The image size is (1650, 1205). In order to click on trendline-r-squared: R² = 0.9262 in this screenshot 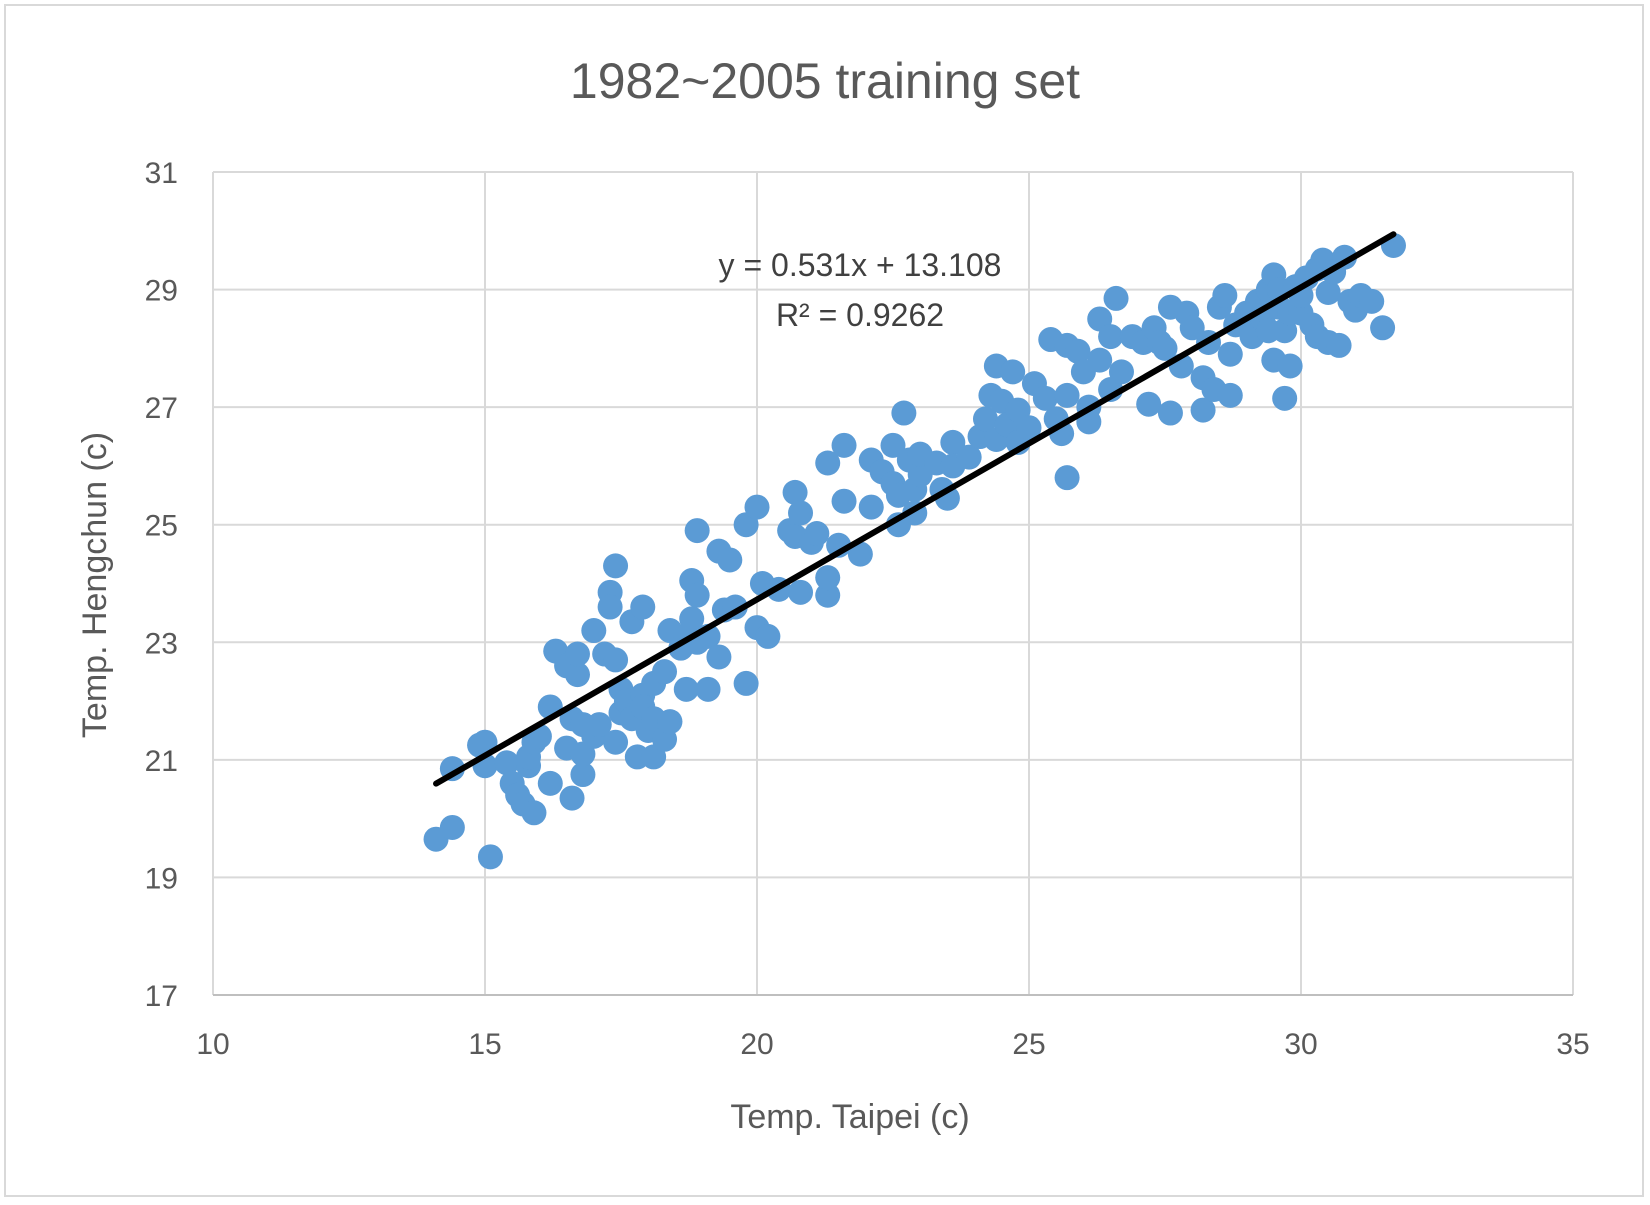, I will do `click(860, 315)`.